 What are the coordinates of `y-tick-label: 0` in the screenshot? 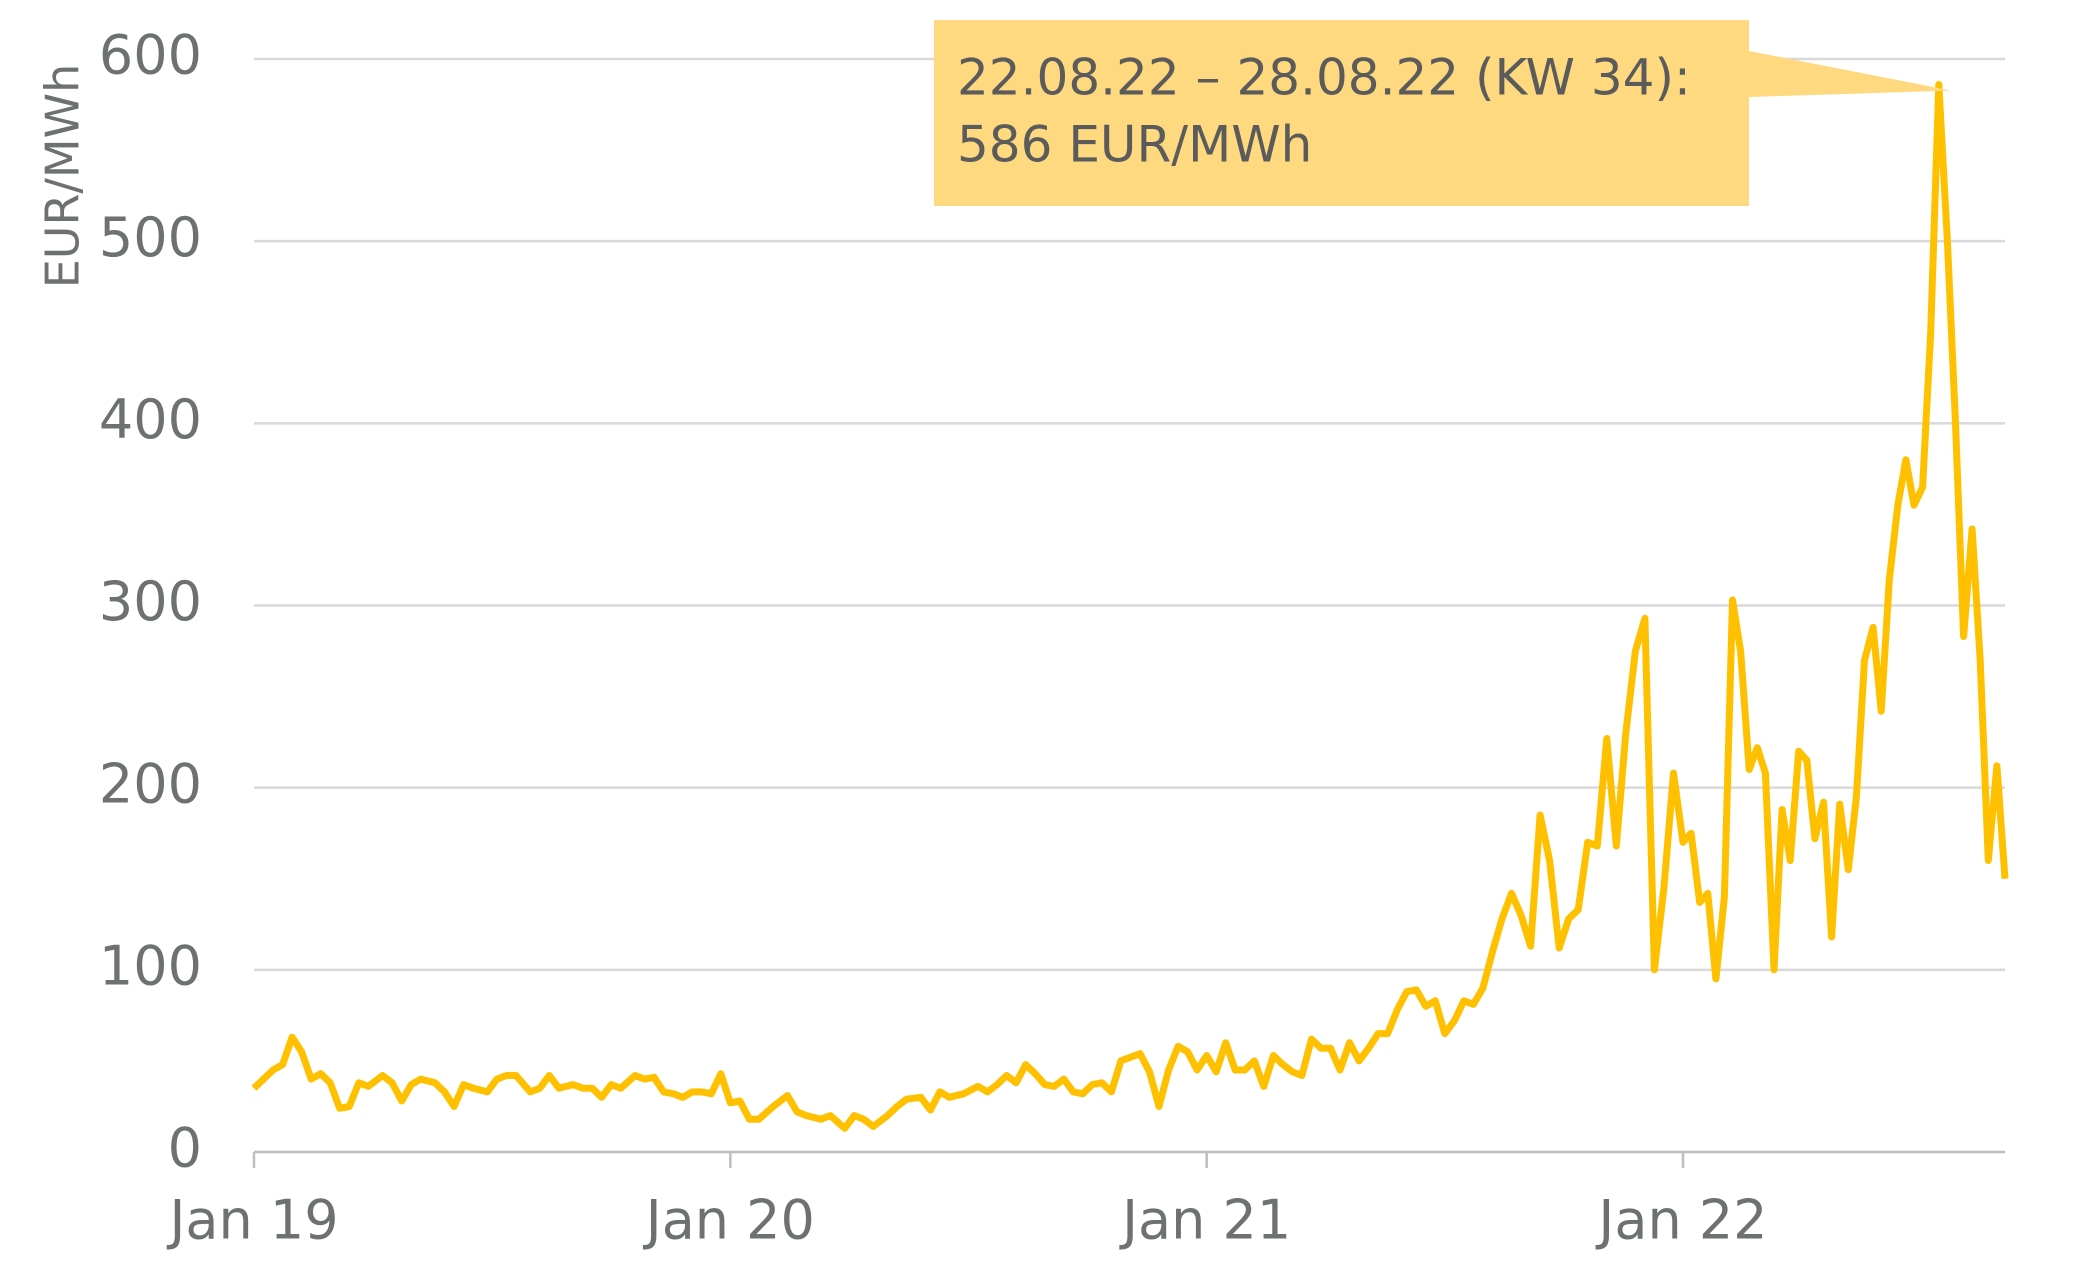 It's located at (185, 1148).